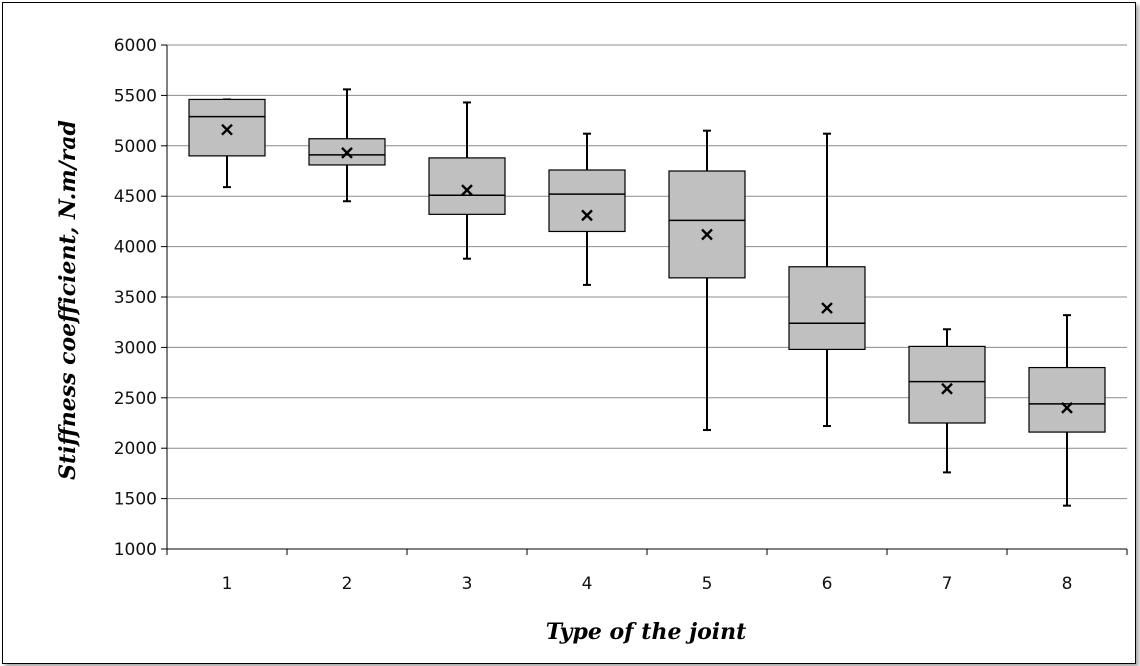  Describe the element at coordinates (646, 632) in the screenshot. I see `x-axis-title: Type of the joint` at that location.